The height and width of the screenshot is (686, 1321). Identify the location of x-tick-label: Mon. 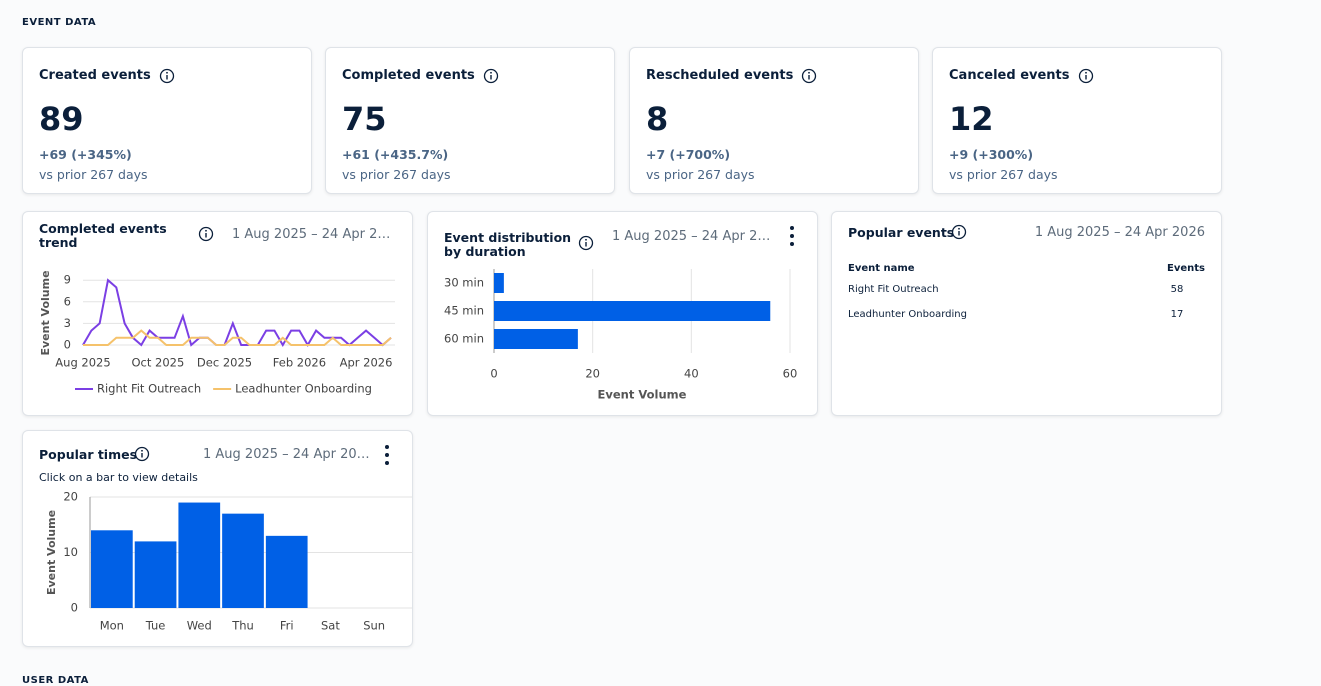
(112, 626).